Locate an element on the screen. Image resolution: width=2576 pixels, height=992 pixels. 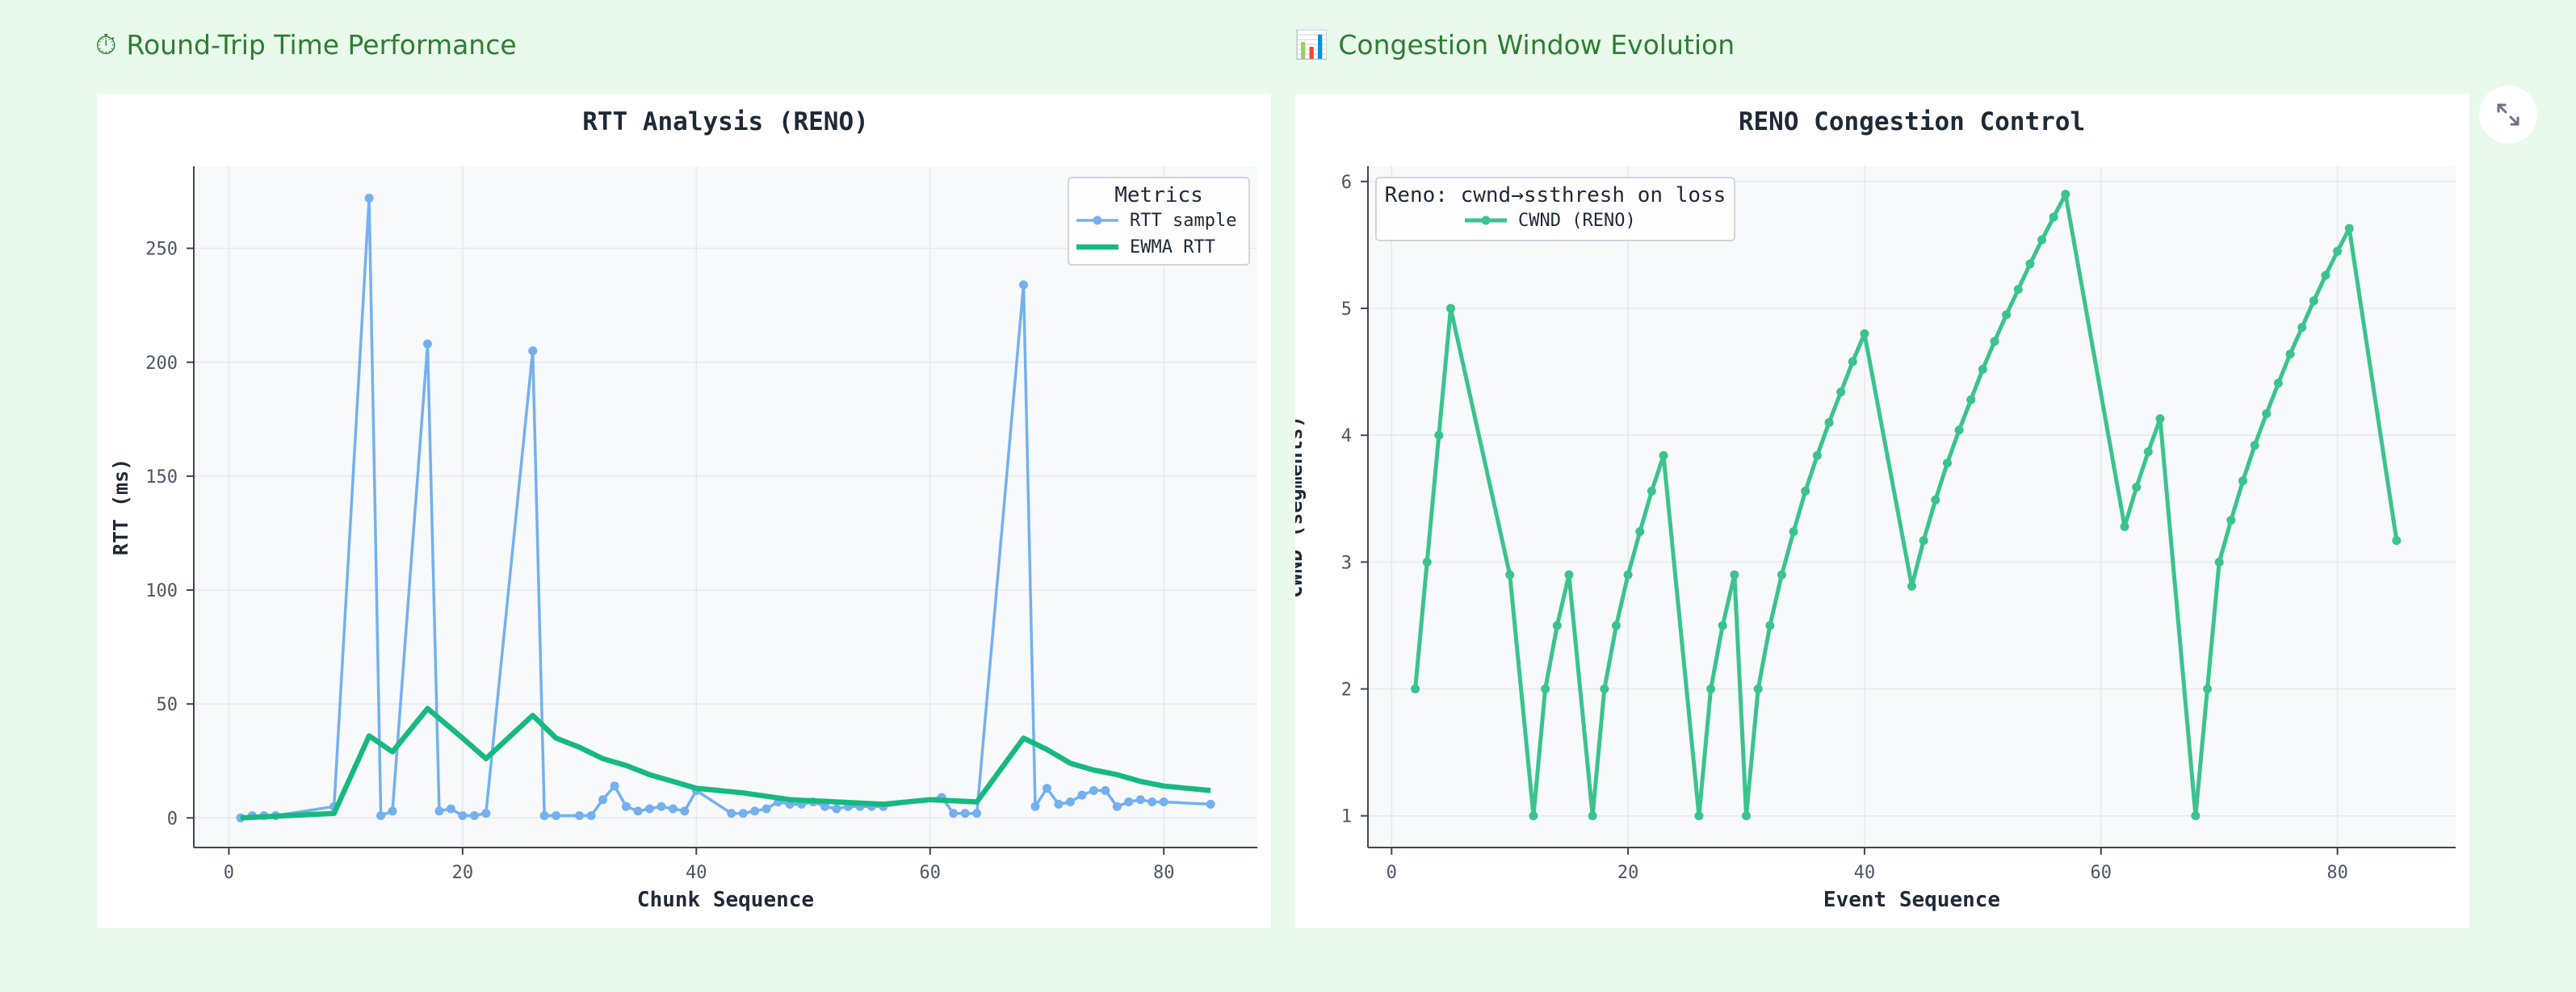
bar-chart-icon: 📊 is located at coordinates (1311, 44).